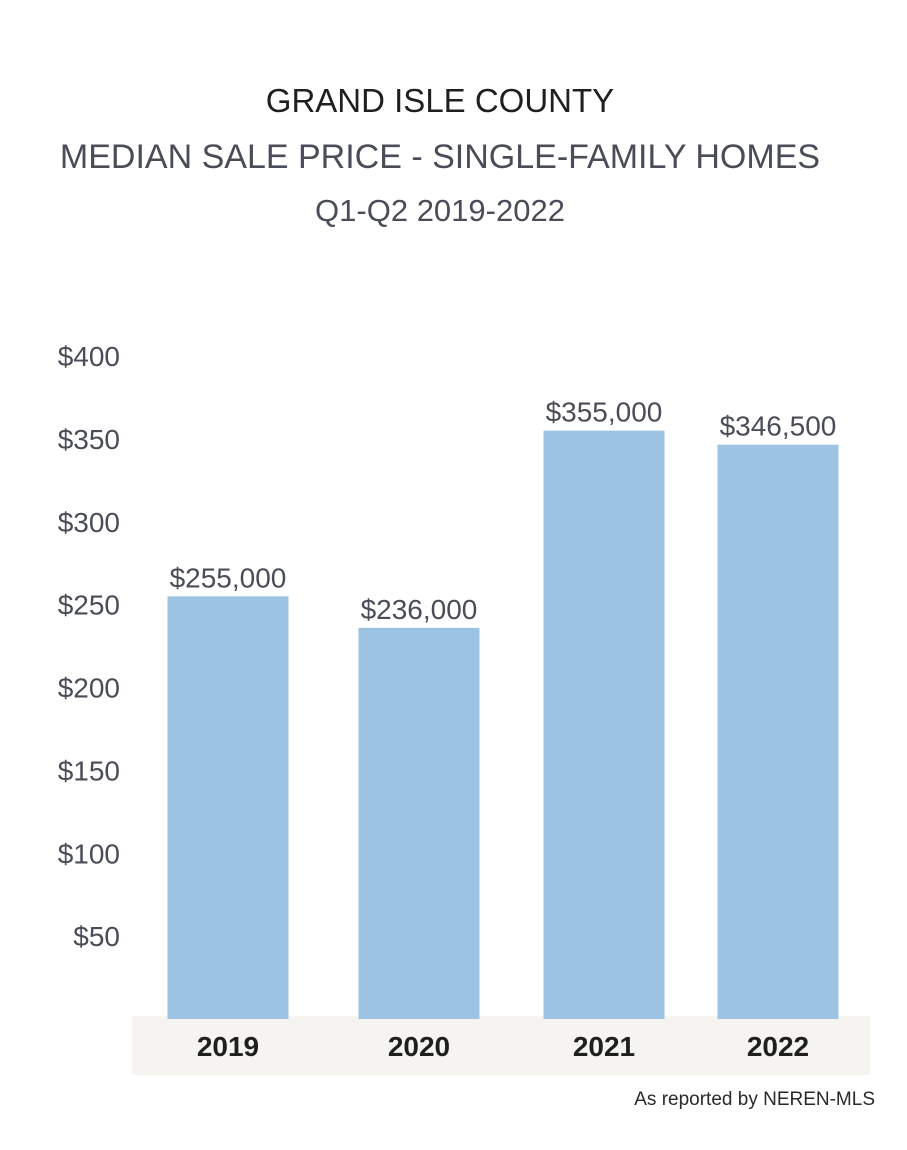  What do you see at coordinates (604, 1046) in the screenshot?
I see `x-tick-label: 2021` at bounding box center [604, 1046].